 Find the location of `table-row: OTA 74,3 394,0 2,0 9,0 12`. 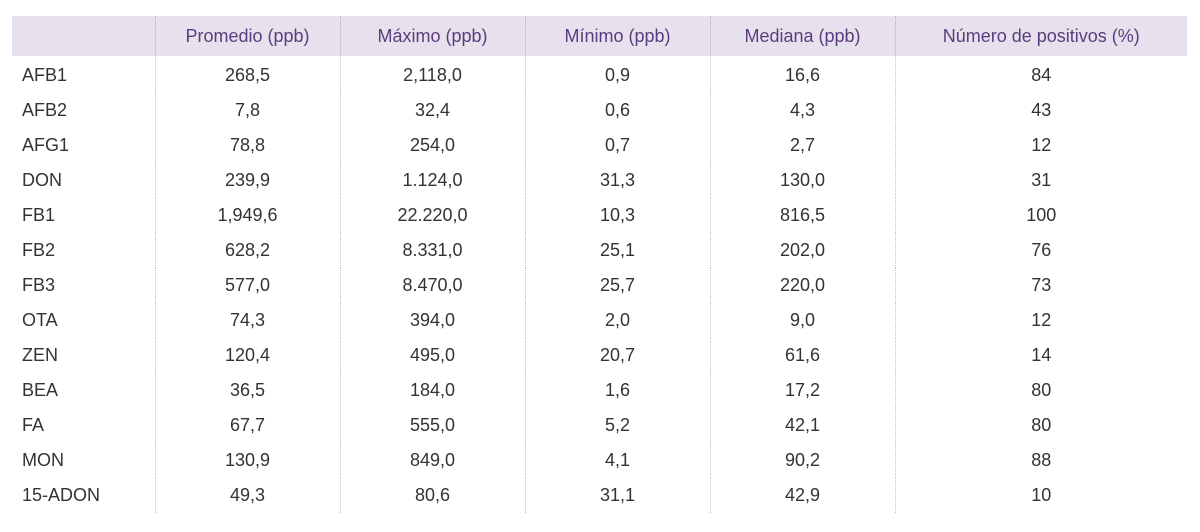

table-row: OTA 74,3 394,0 2,0 9,0 12 is located at coordinates (599, 320).